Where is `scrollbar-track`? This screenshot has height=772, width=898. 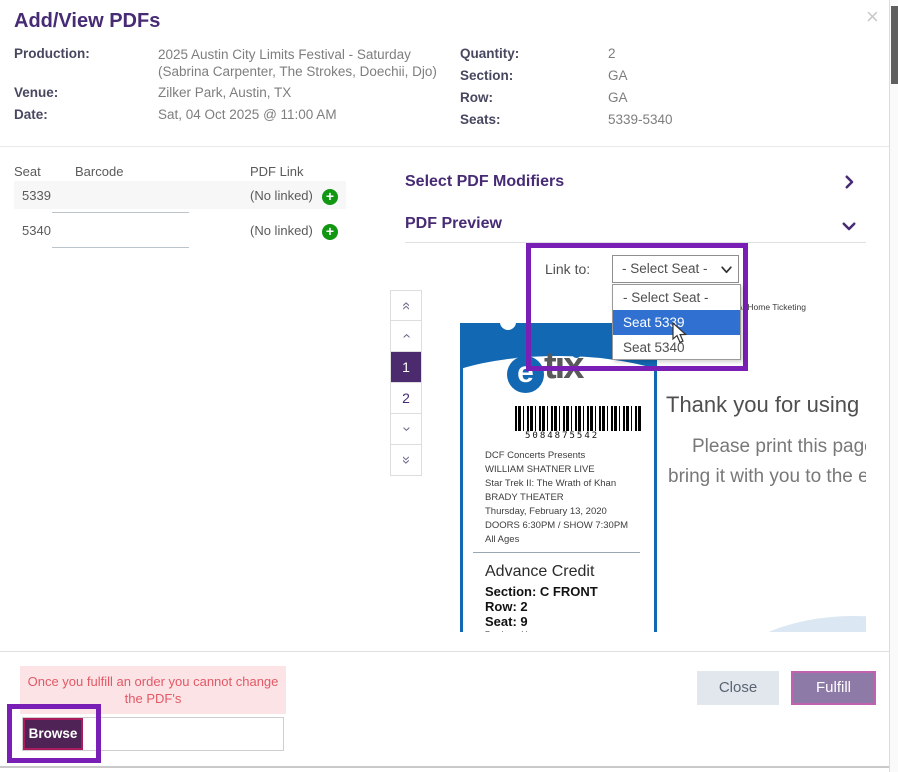 scrollbar-track is located at coordinates (893, 386).